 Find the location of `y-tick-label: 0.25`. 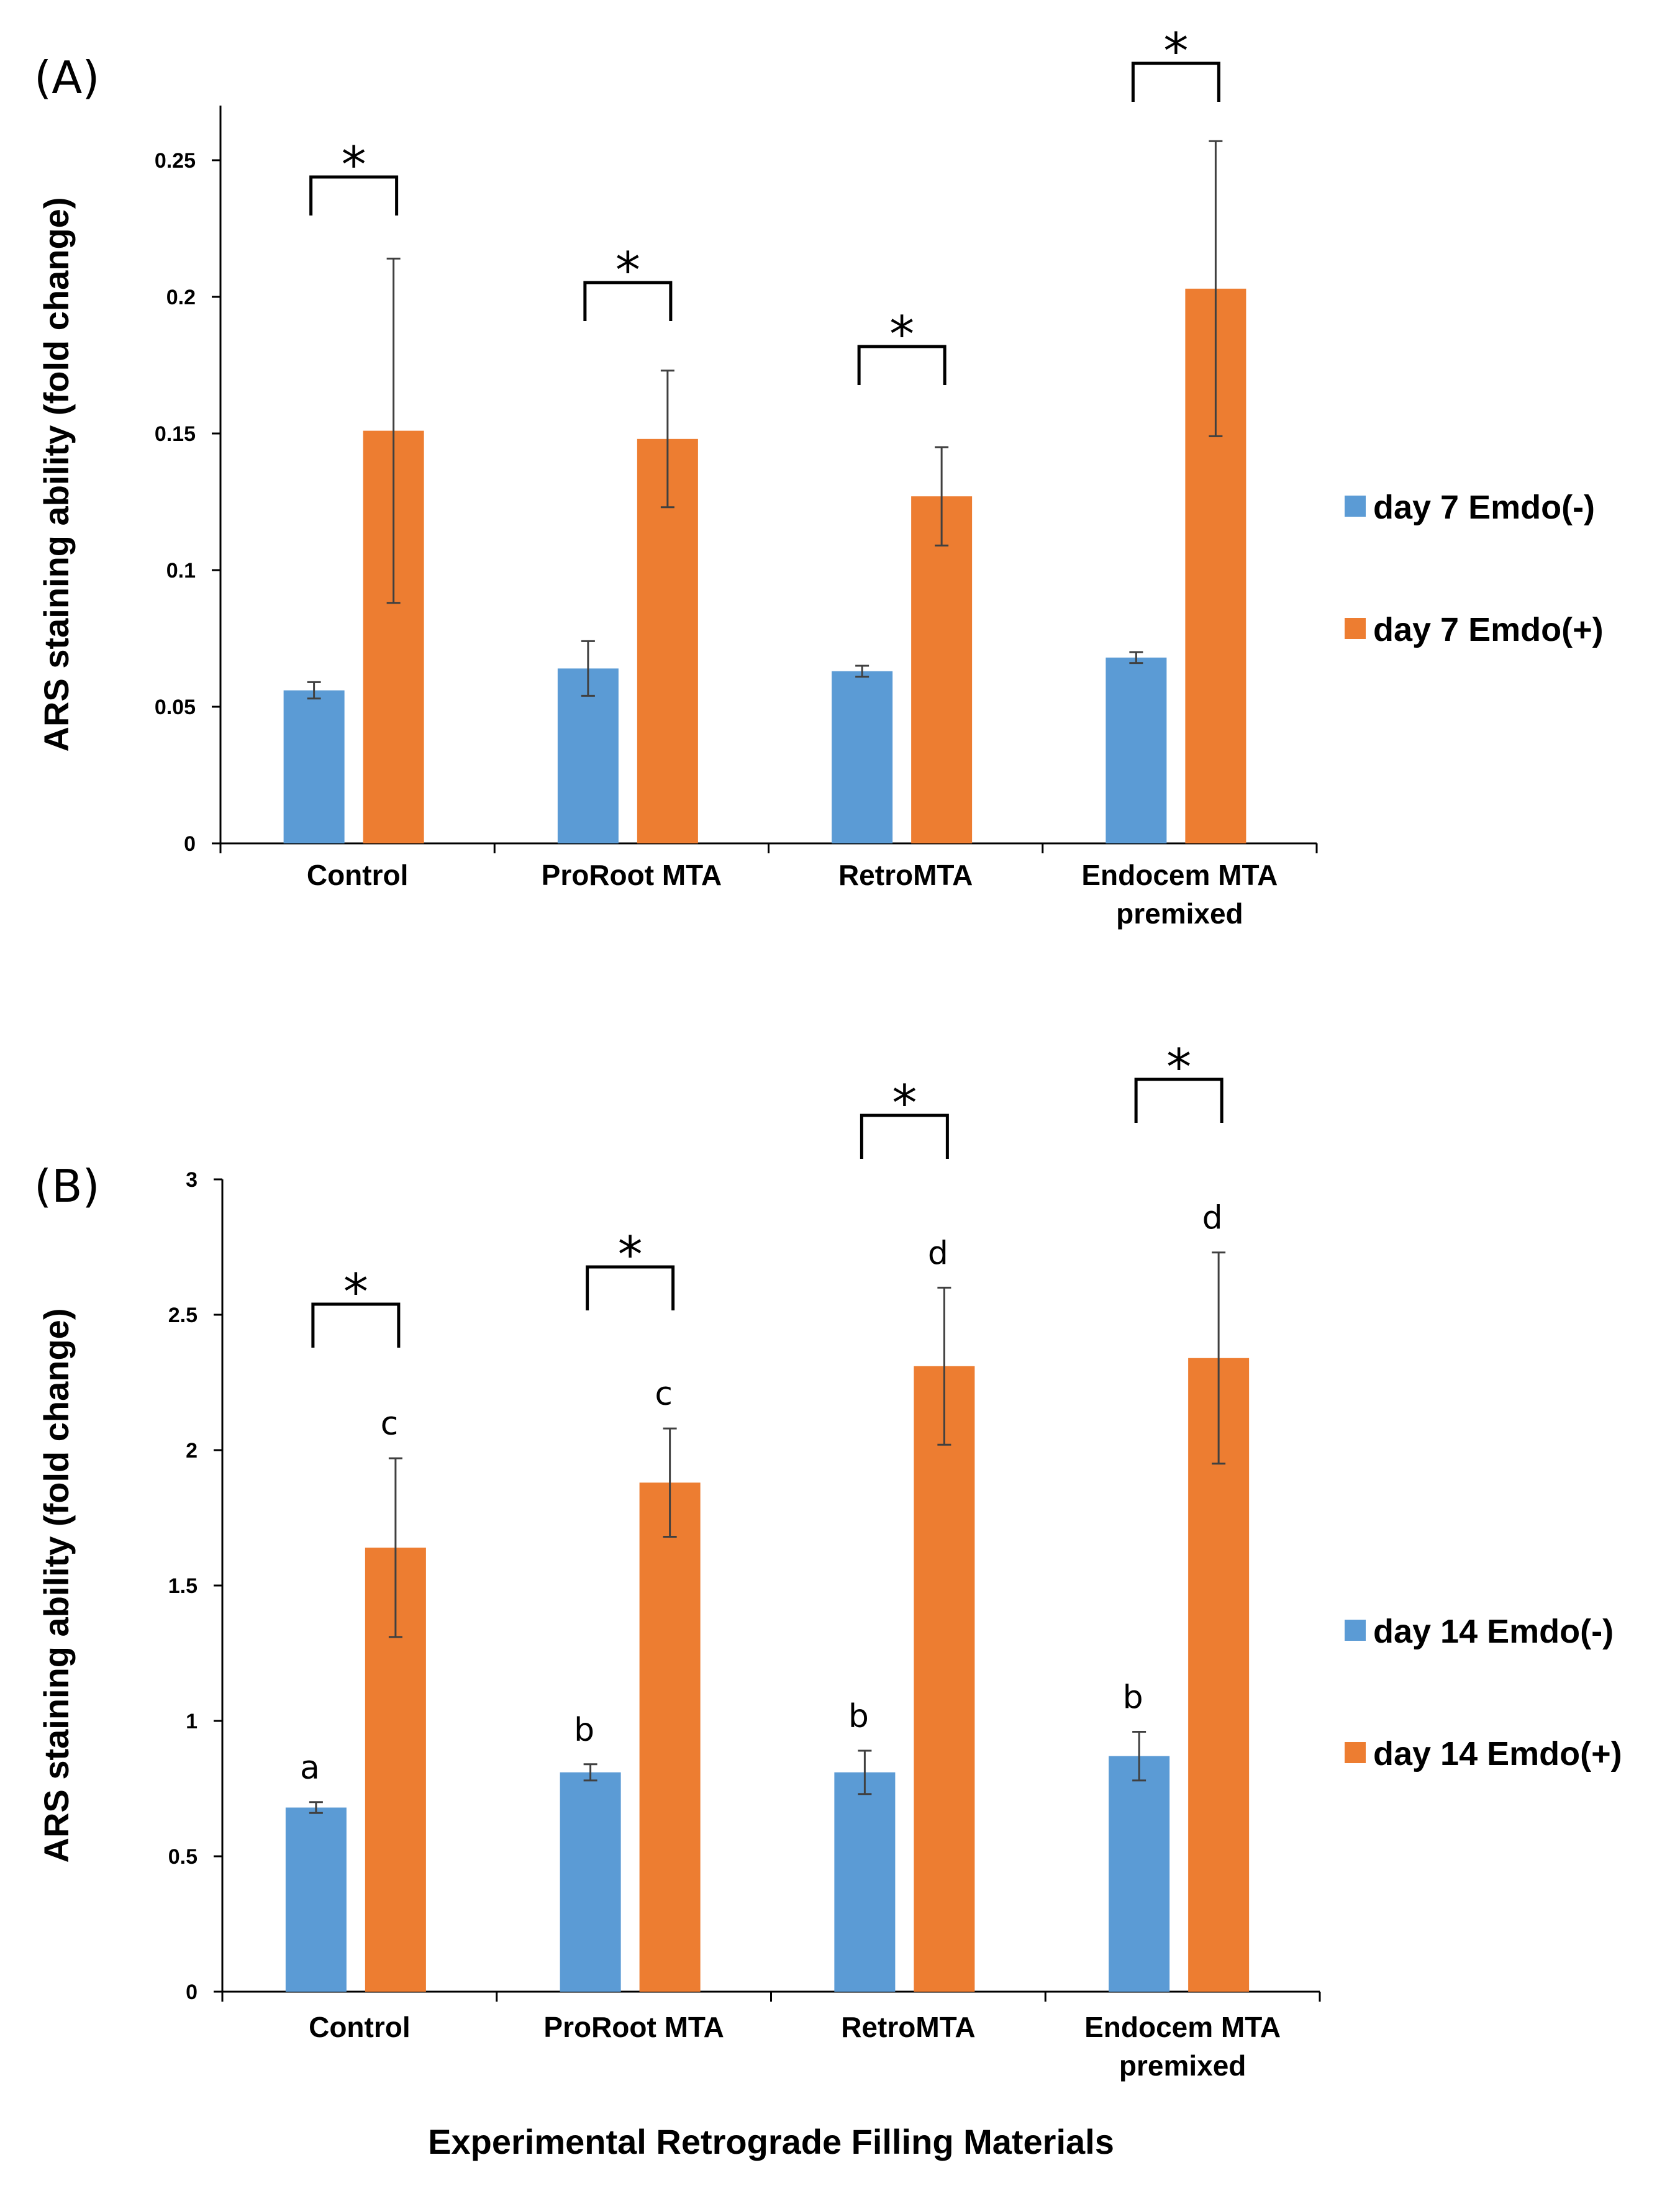

y-tick-label: 0.25 is located at coordinates (175, 161).